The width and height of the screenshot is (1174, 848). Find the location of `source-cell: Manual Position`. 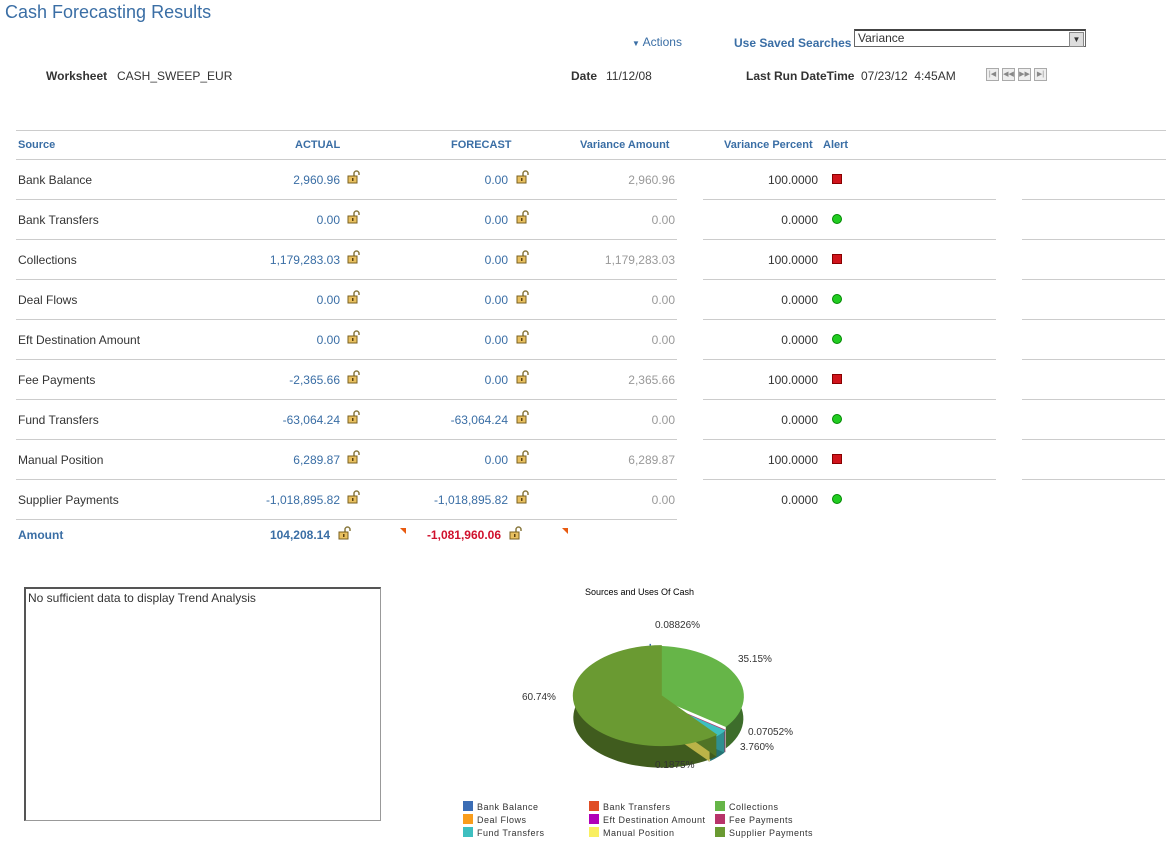

source-cell: Manual Position is located at coordinates (61, 460).